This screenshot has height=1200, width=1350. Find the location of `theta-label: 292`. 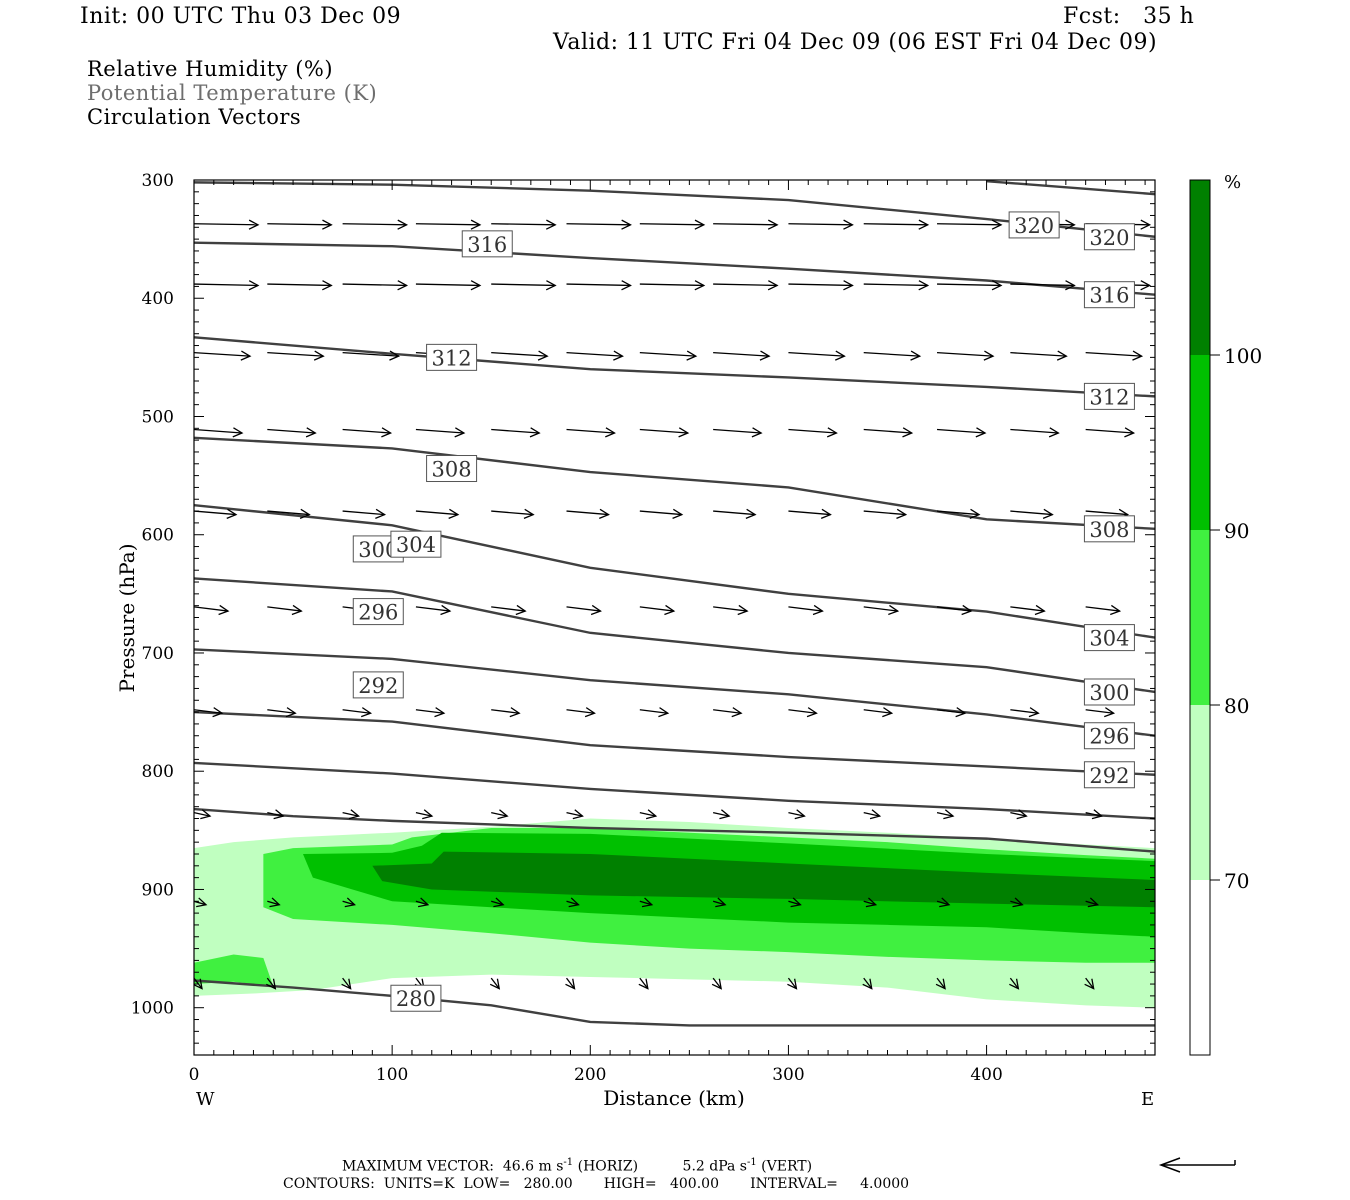

theta-label: 292 is located at coordinates (1109, 776).